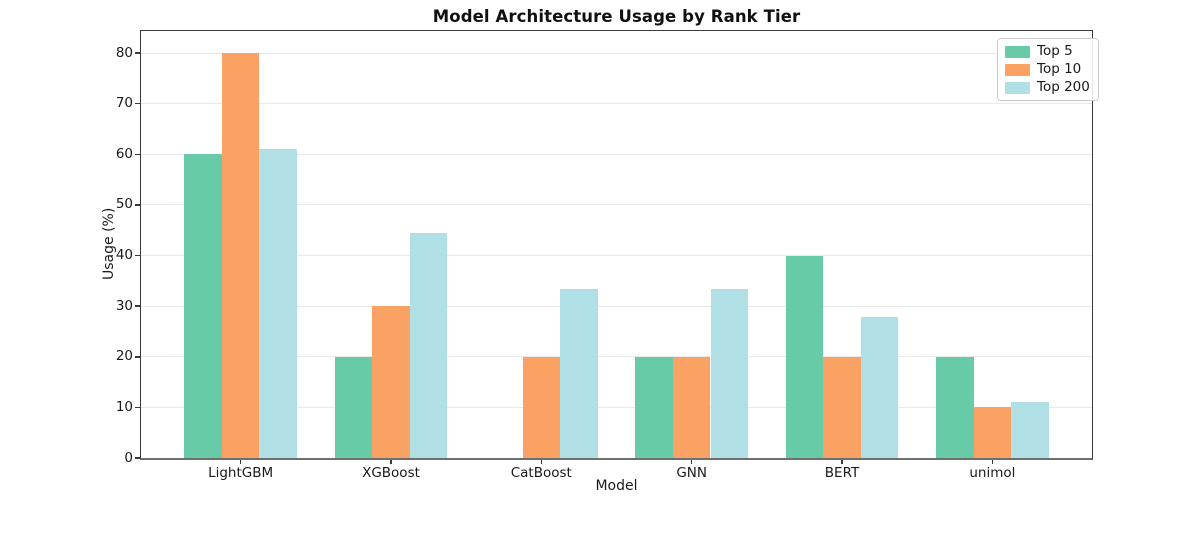 The height and width of the screenshot is (533, 1195). Describe the element at coordinates (124, 255) in the screenshot. I see `y-tick-label: 40` at that location.